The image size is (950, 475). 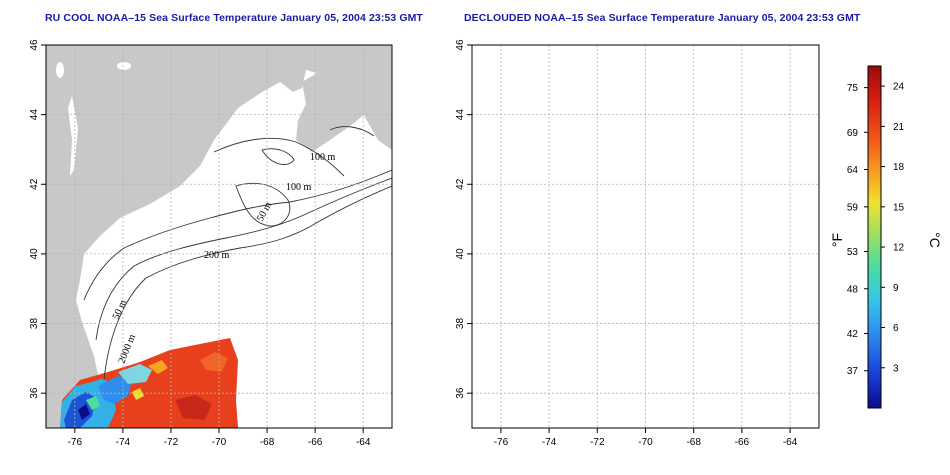 I want to click on nova-scotia, so click(x=344, y=109).